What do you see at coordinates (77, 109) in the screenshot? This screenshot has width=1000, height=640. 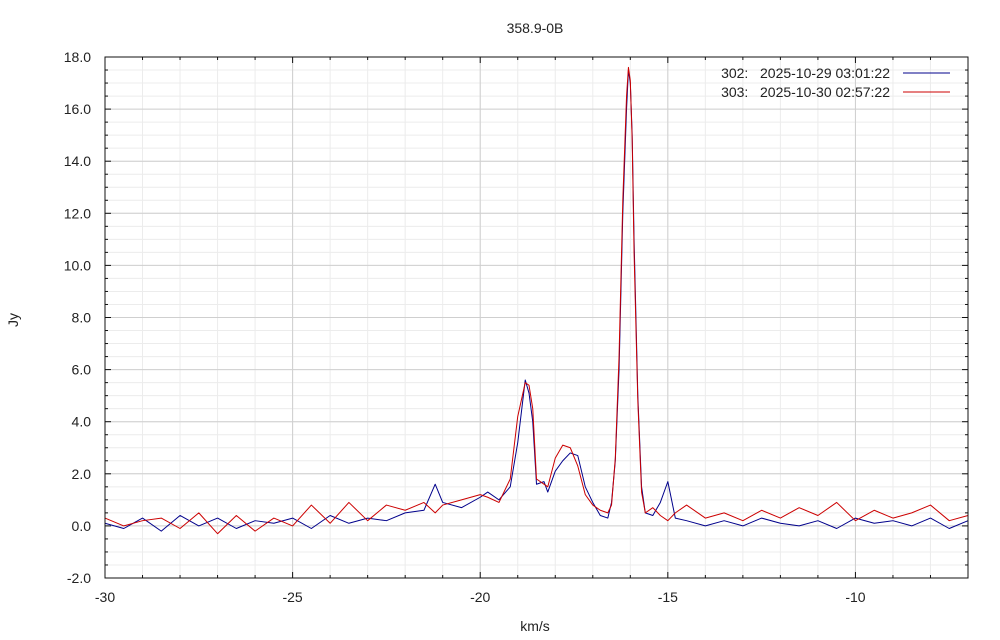 I see `y-tick-label: 16.0` at bounding box center [77, 109].